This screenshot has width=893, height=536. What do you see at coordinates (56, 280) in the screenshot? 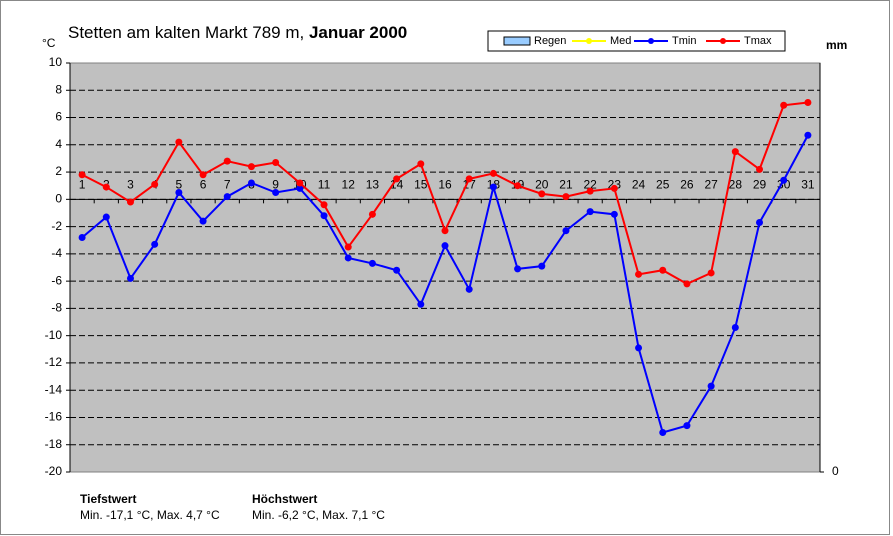
I see `y-tick-label: -6` at bounding box center [56, 280].